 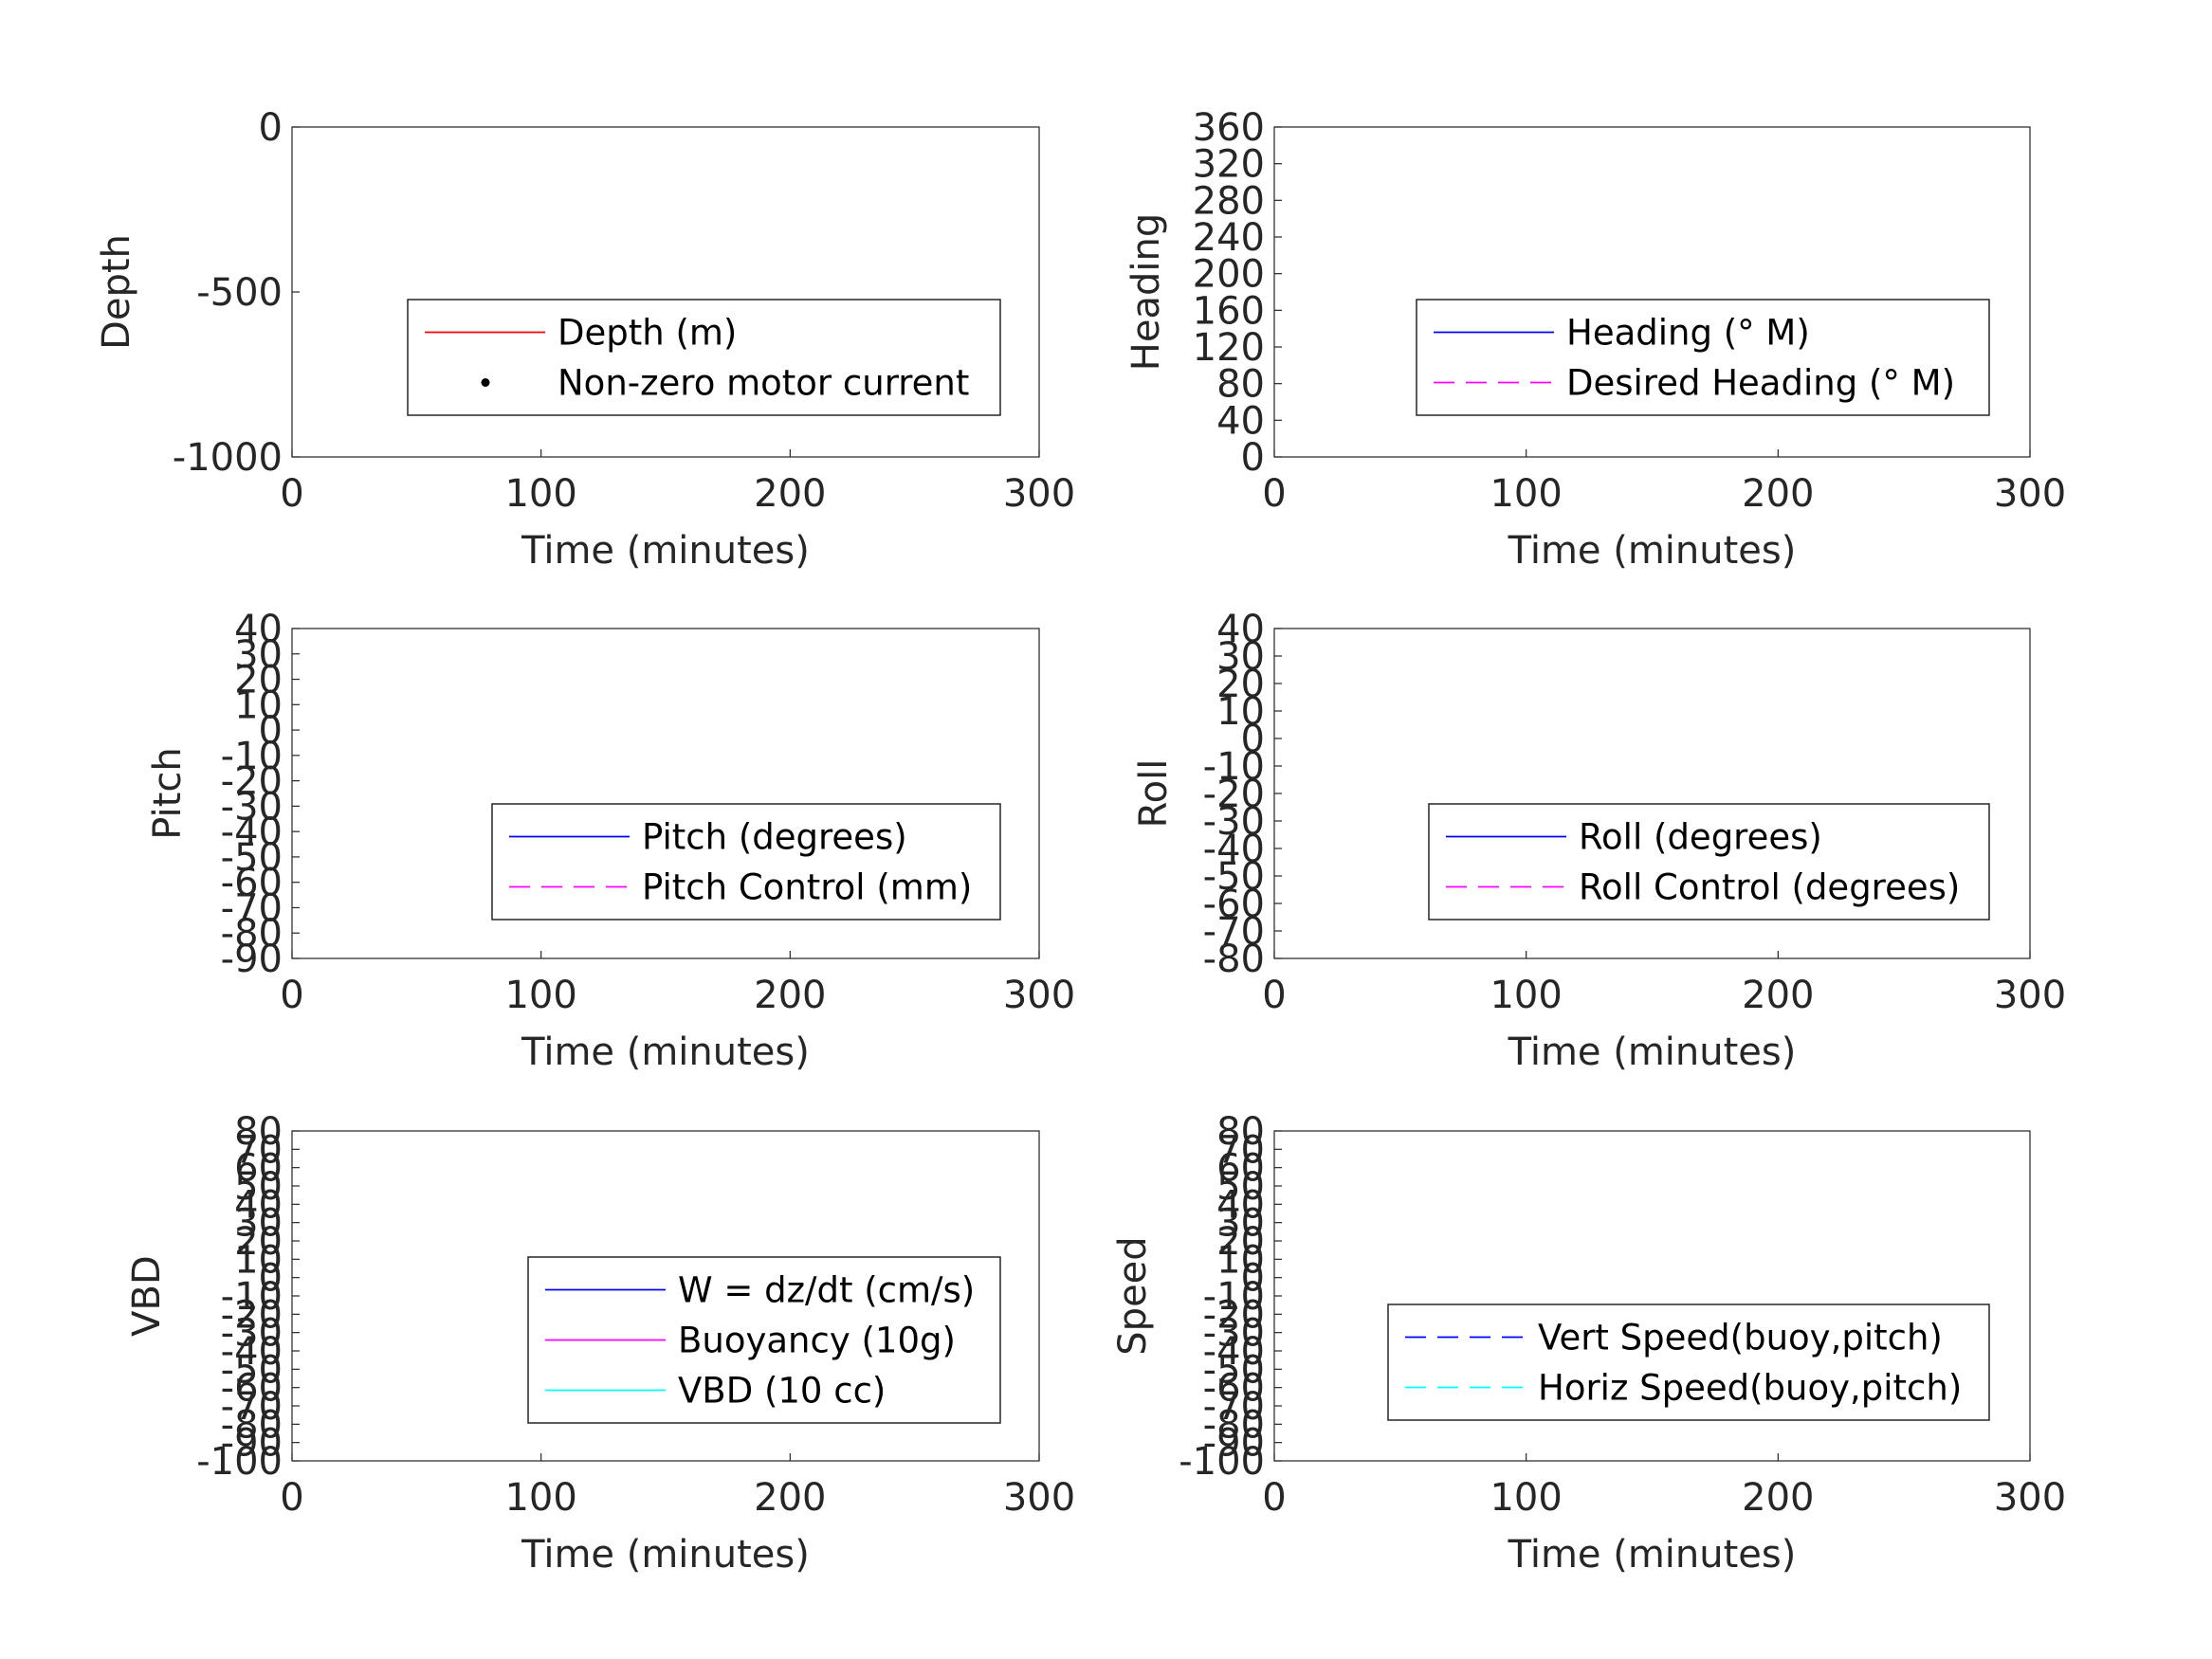 I want to click on vbd-x-tick-label: 100, so click(x=540, y=1498).